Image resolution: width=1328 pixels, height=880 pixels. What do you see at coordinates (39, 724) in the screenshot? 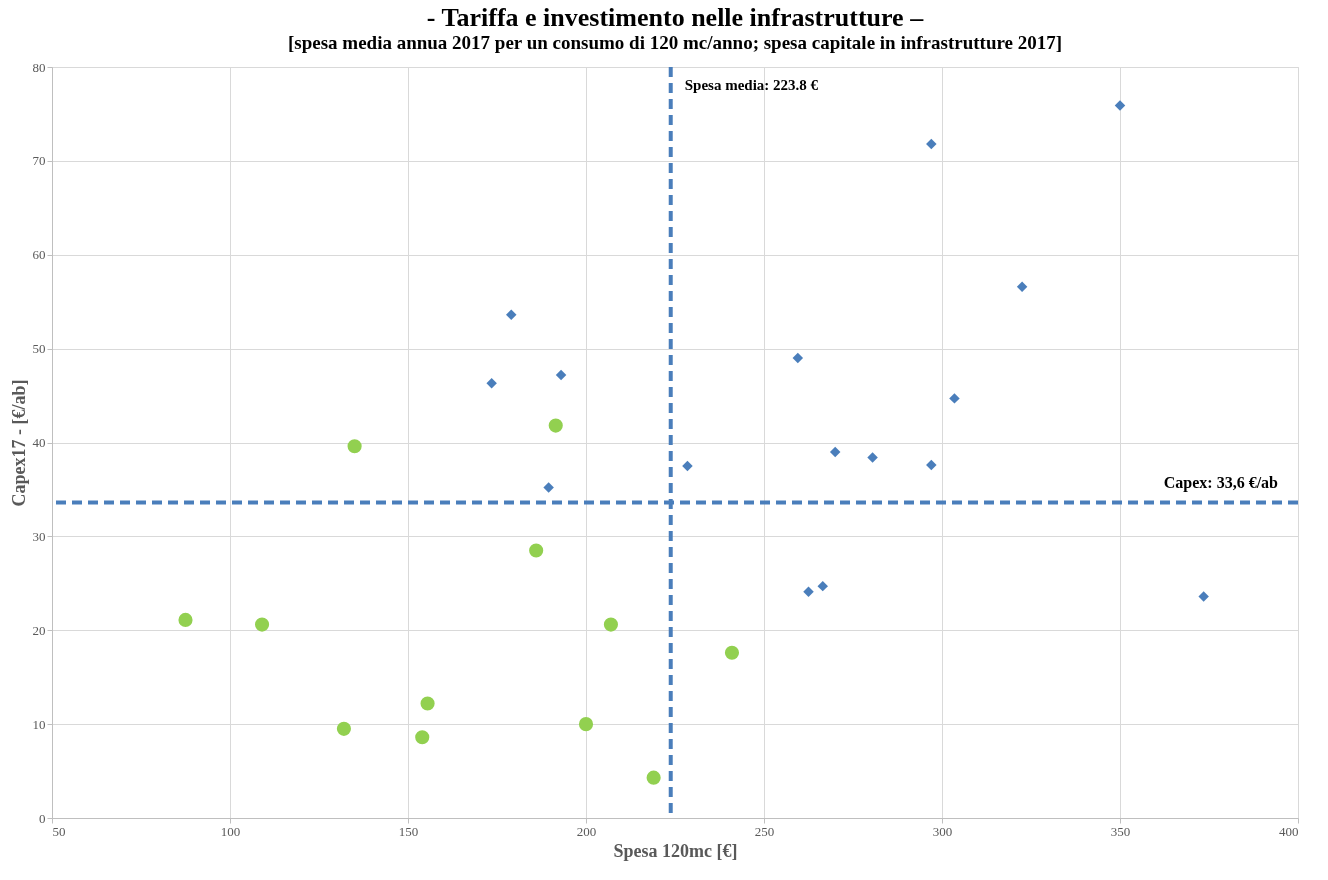
I see `y-tick-label: 10` at bounding box center [39, 724].